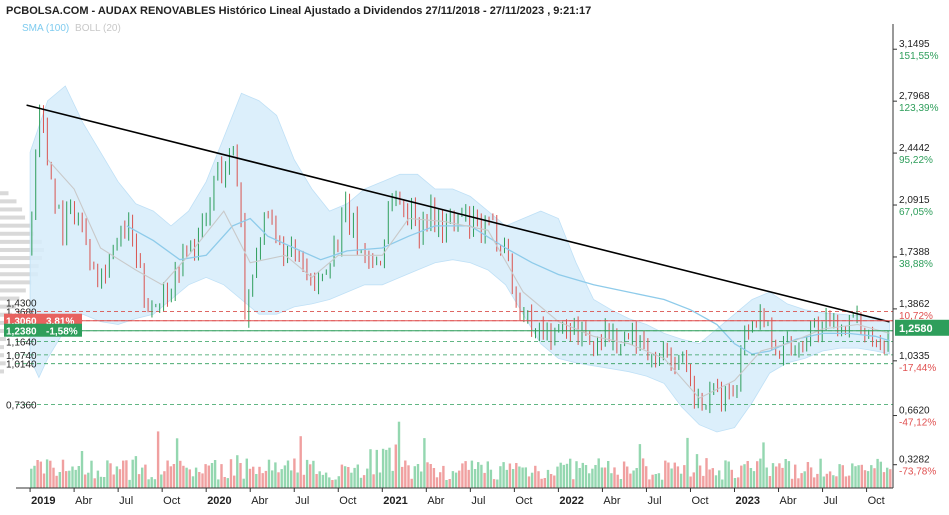 The height and width of the screenshot is (515, 949). What do you see at coordinates (699, 501) in the screenshot?
I see `x-tick-label: Oct` at bounding box center [699, 501].